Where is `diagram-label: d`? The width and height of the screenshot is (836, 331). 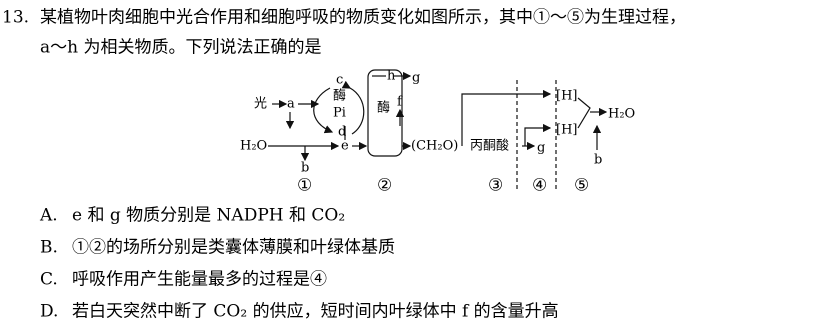
diagram-label: d is located at coordinates (342, 132).